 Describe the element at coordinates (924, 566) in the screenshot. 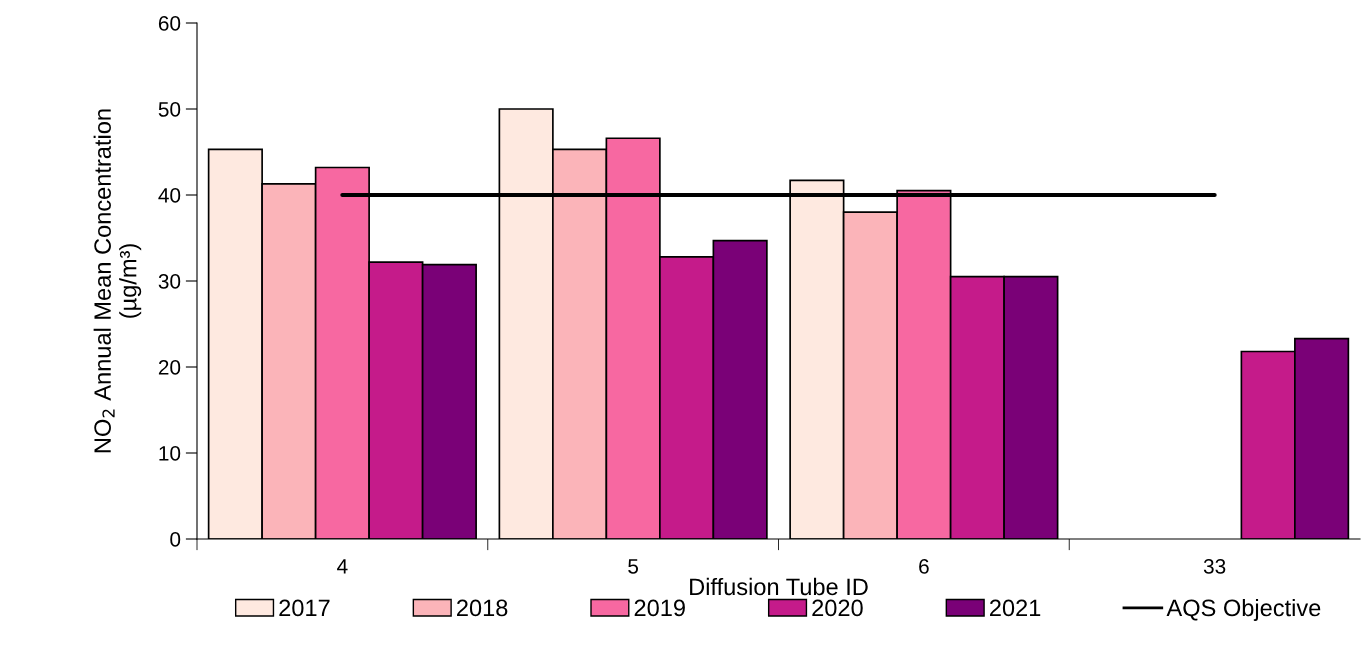

I see `x-tick-label: 6` at that location.